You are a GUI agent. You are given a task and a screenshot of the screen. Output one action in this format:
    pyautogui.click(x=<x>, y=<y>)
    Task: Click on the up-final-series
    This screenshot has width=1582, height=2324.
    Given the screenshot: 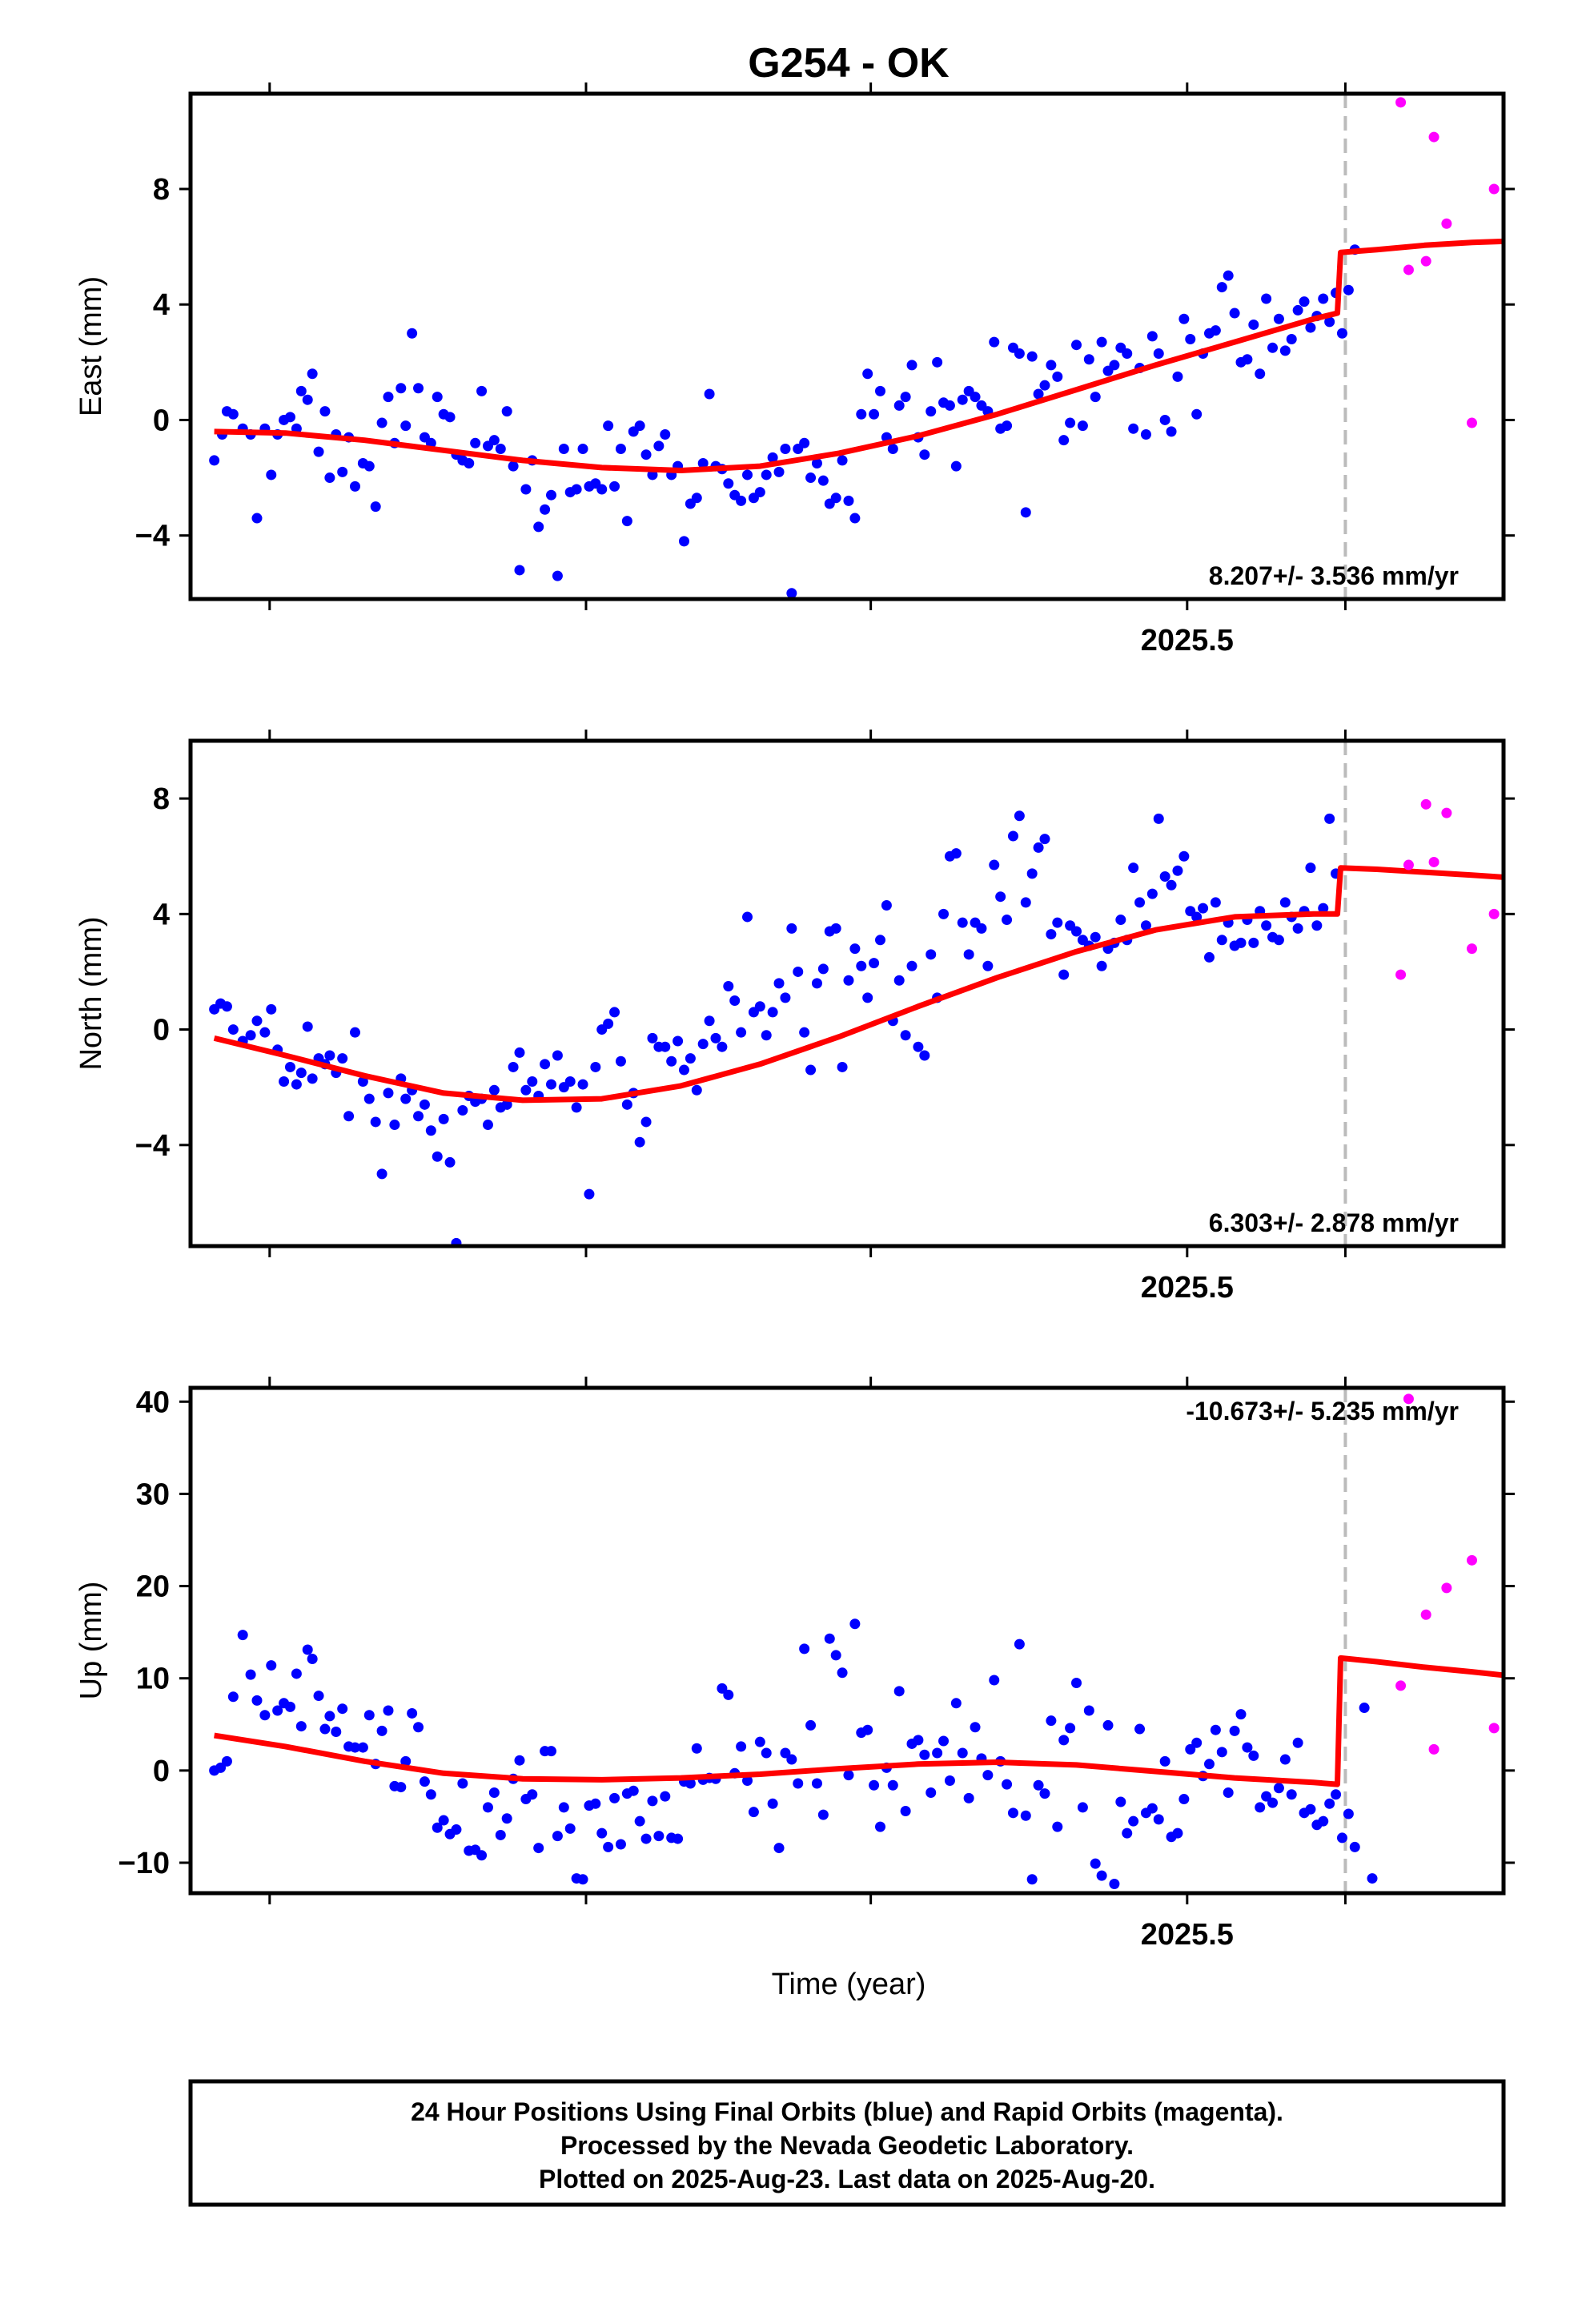 What is the action you would take?
    pyautogui.click(x=793, y=1753)
    